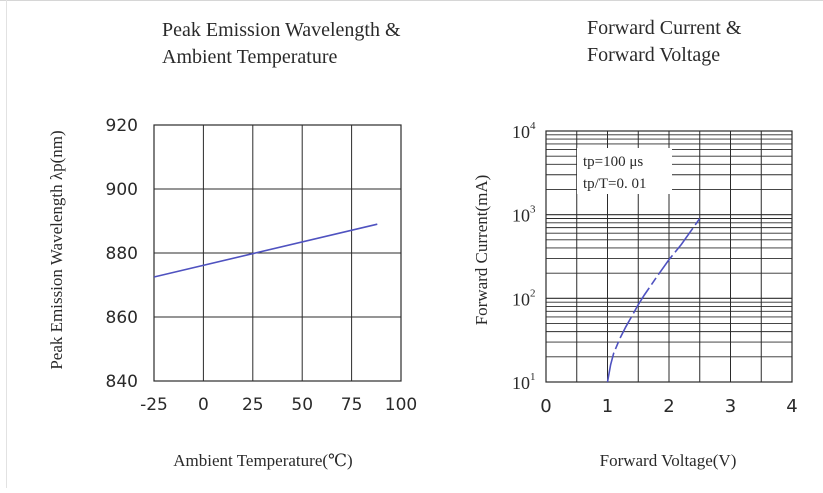 This screenshot has height=493, width=823. Describe the element at coordinates (524, 382) in the screenshot. I see `chart2-y-tick-label: 10¹` at that location.